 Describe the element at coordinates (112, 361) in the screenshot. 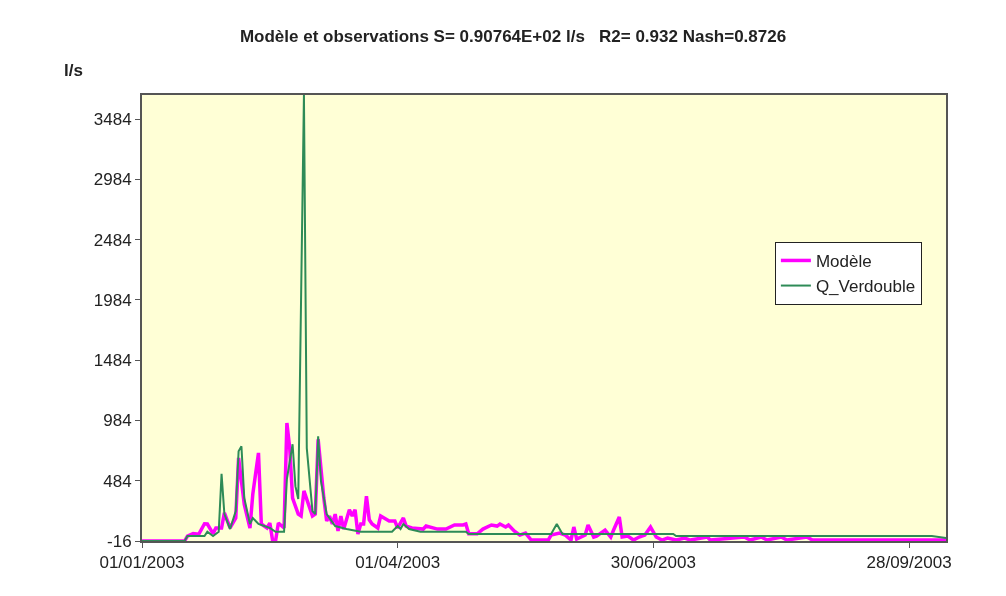

I see `y-tick-label: 1484` at that location.